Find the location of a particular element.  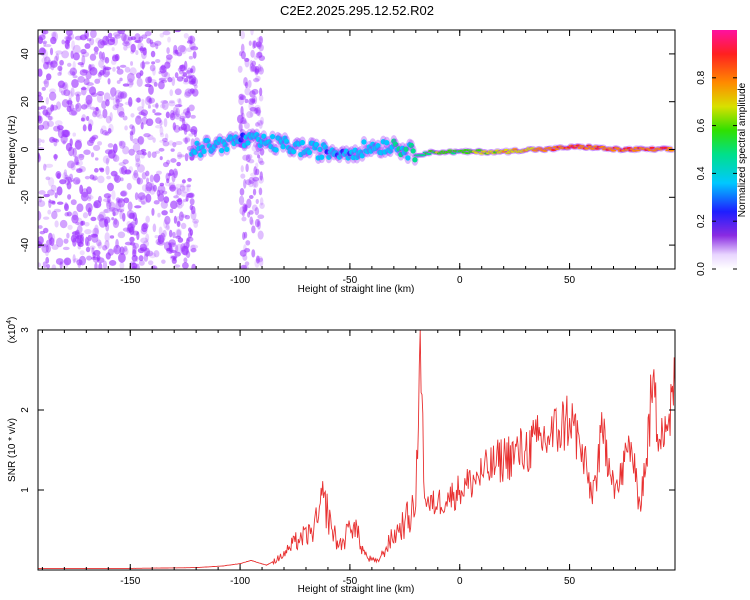

snr-multiplier: (x104) is located at coordinates (12, 330).